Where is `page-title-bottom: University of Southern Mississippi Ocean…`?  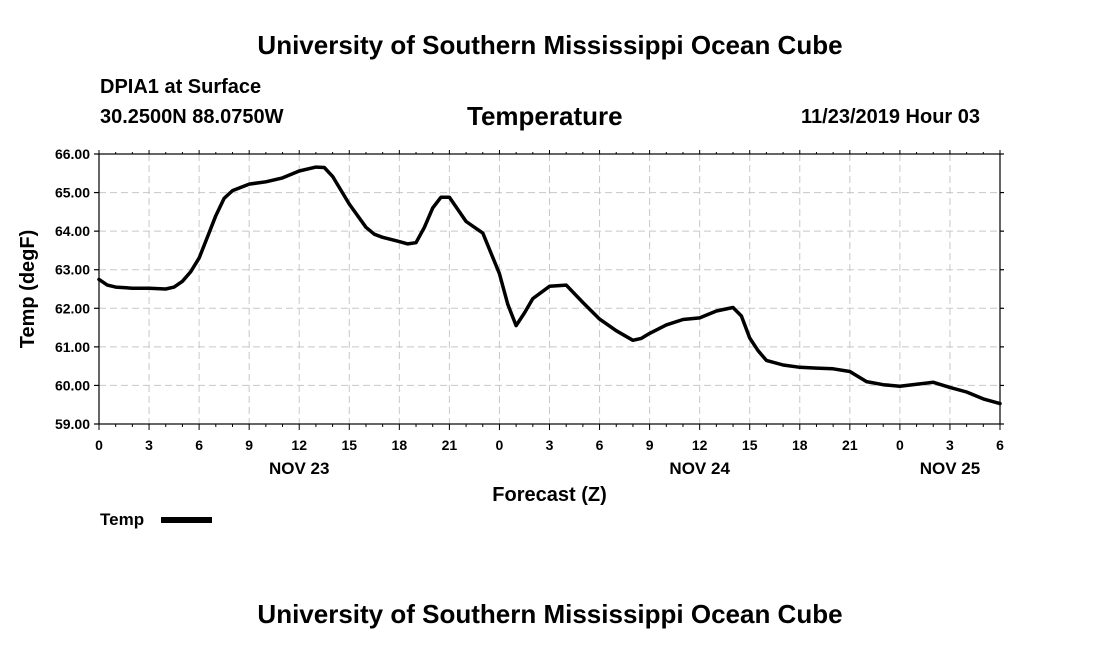
page-title-bottom: University of Southern Mississippi Ocean… is located at coordinates (550, 614).